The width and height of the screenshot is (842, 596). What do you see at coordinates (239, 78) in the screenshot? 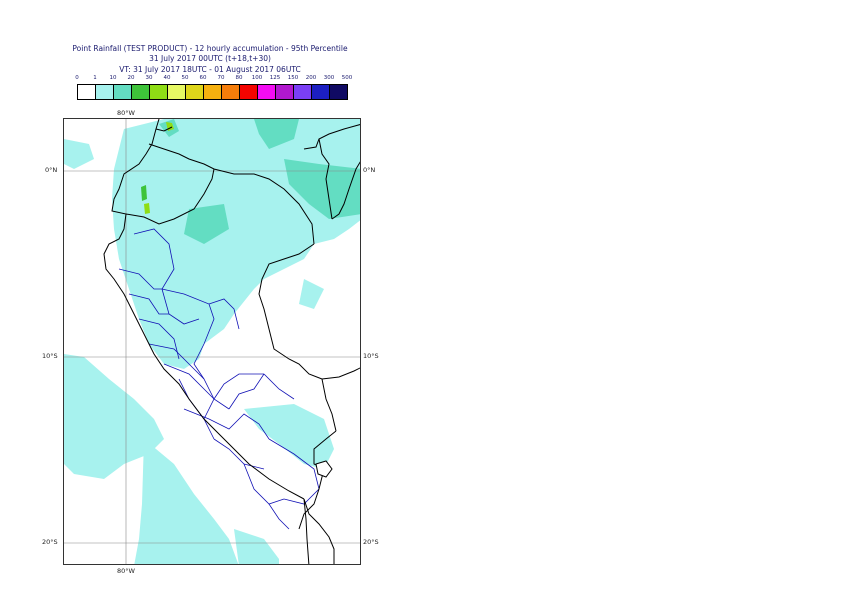
I see `legend-threshold-label: 80` at bounding box center [239, 78].